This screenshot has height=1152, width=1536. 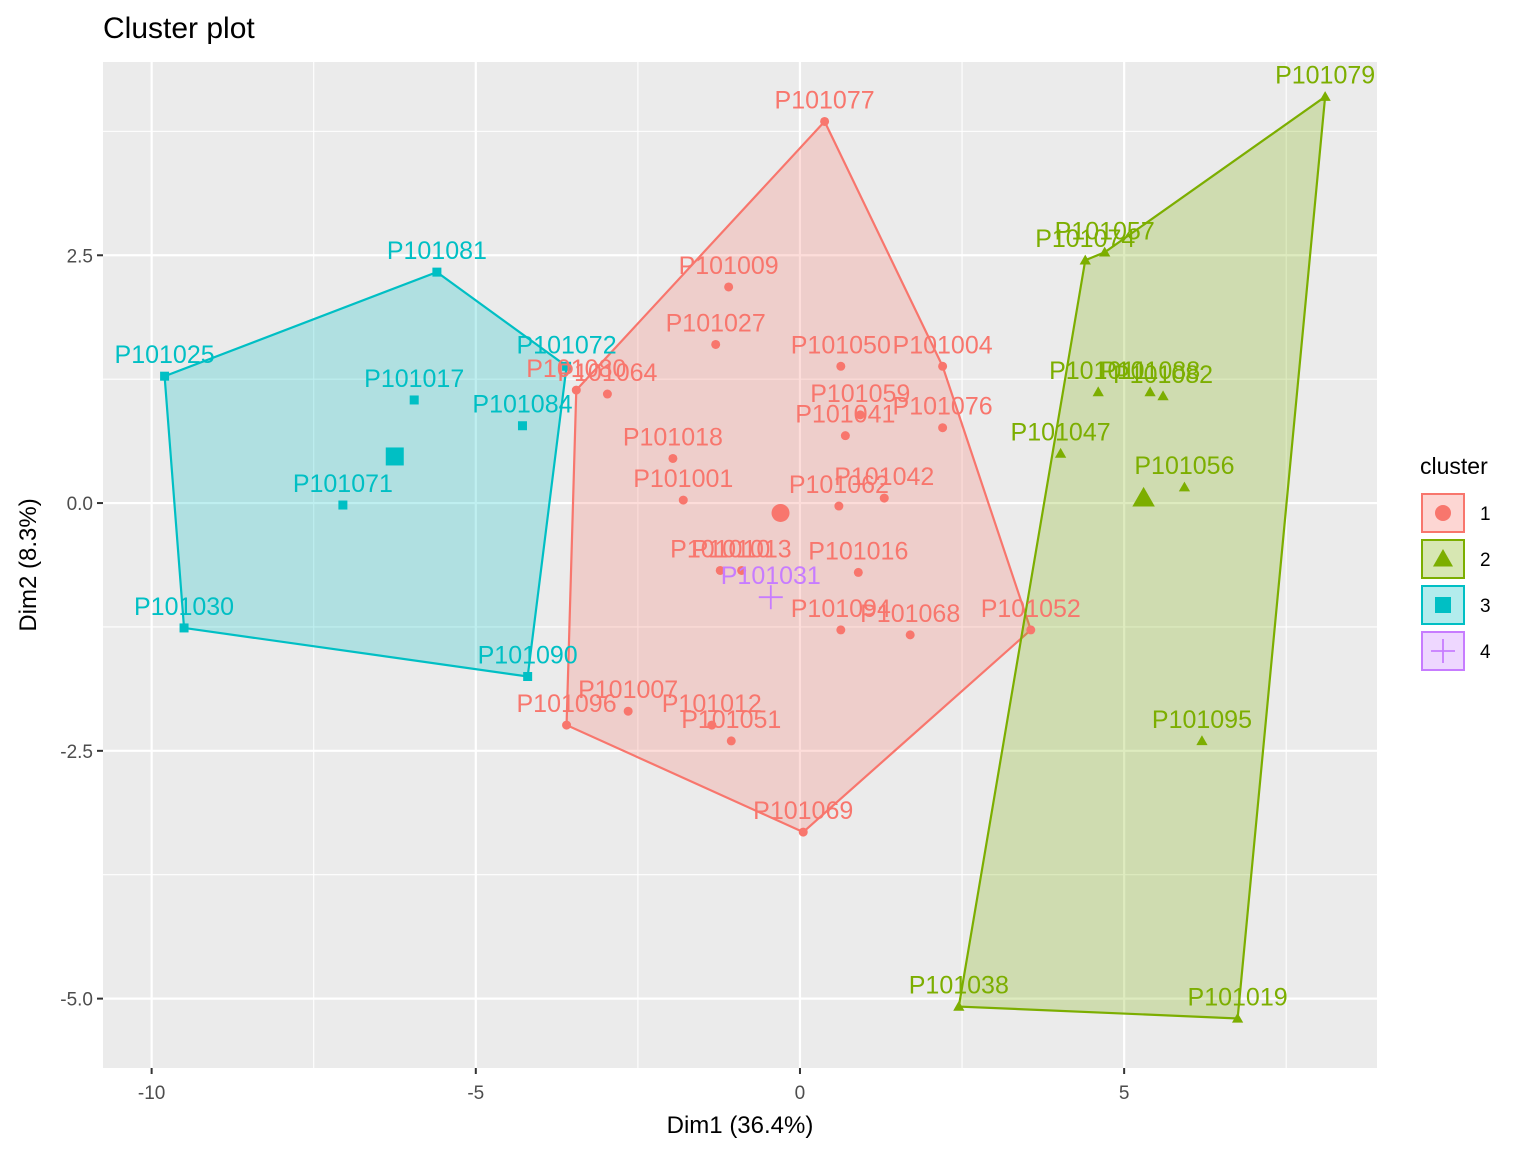 What do you see at coordinates (628, 690) in the screenshot?
I see `point-label: P101007` at bounding box center [628, 690].